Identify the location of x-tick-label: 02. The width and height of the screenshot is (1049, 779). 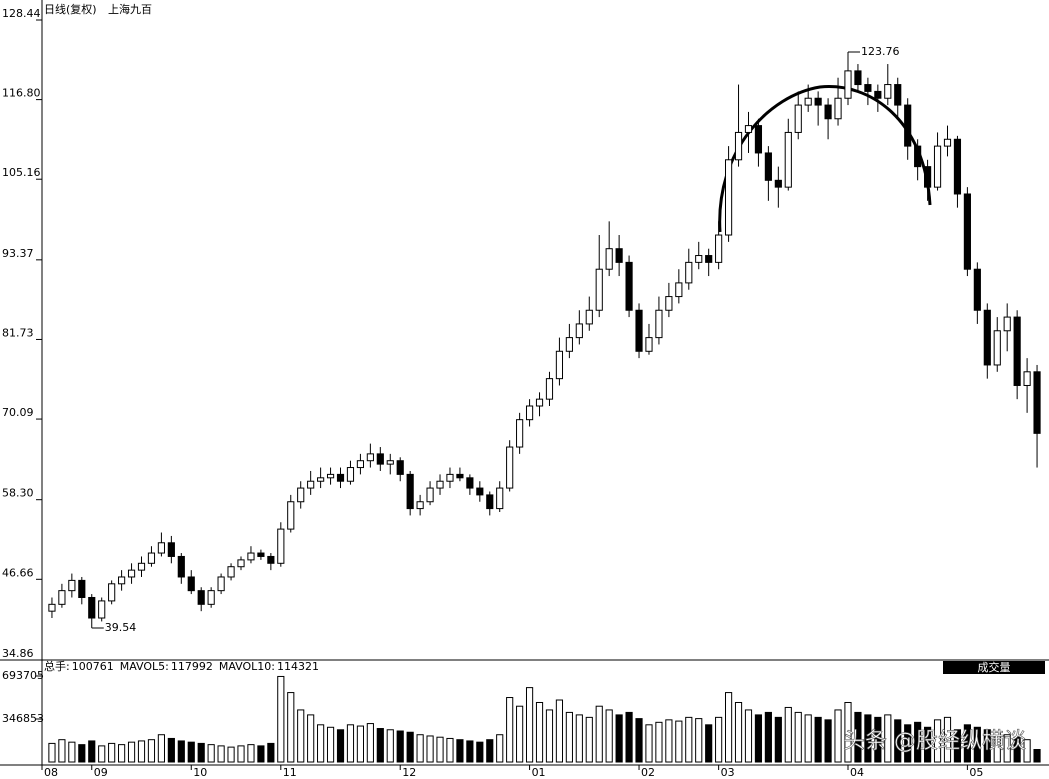
(648, 772).